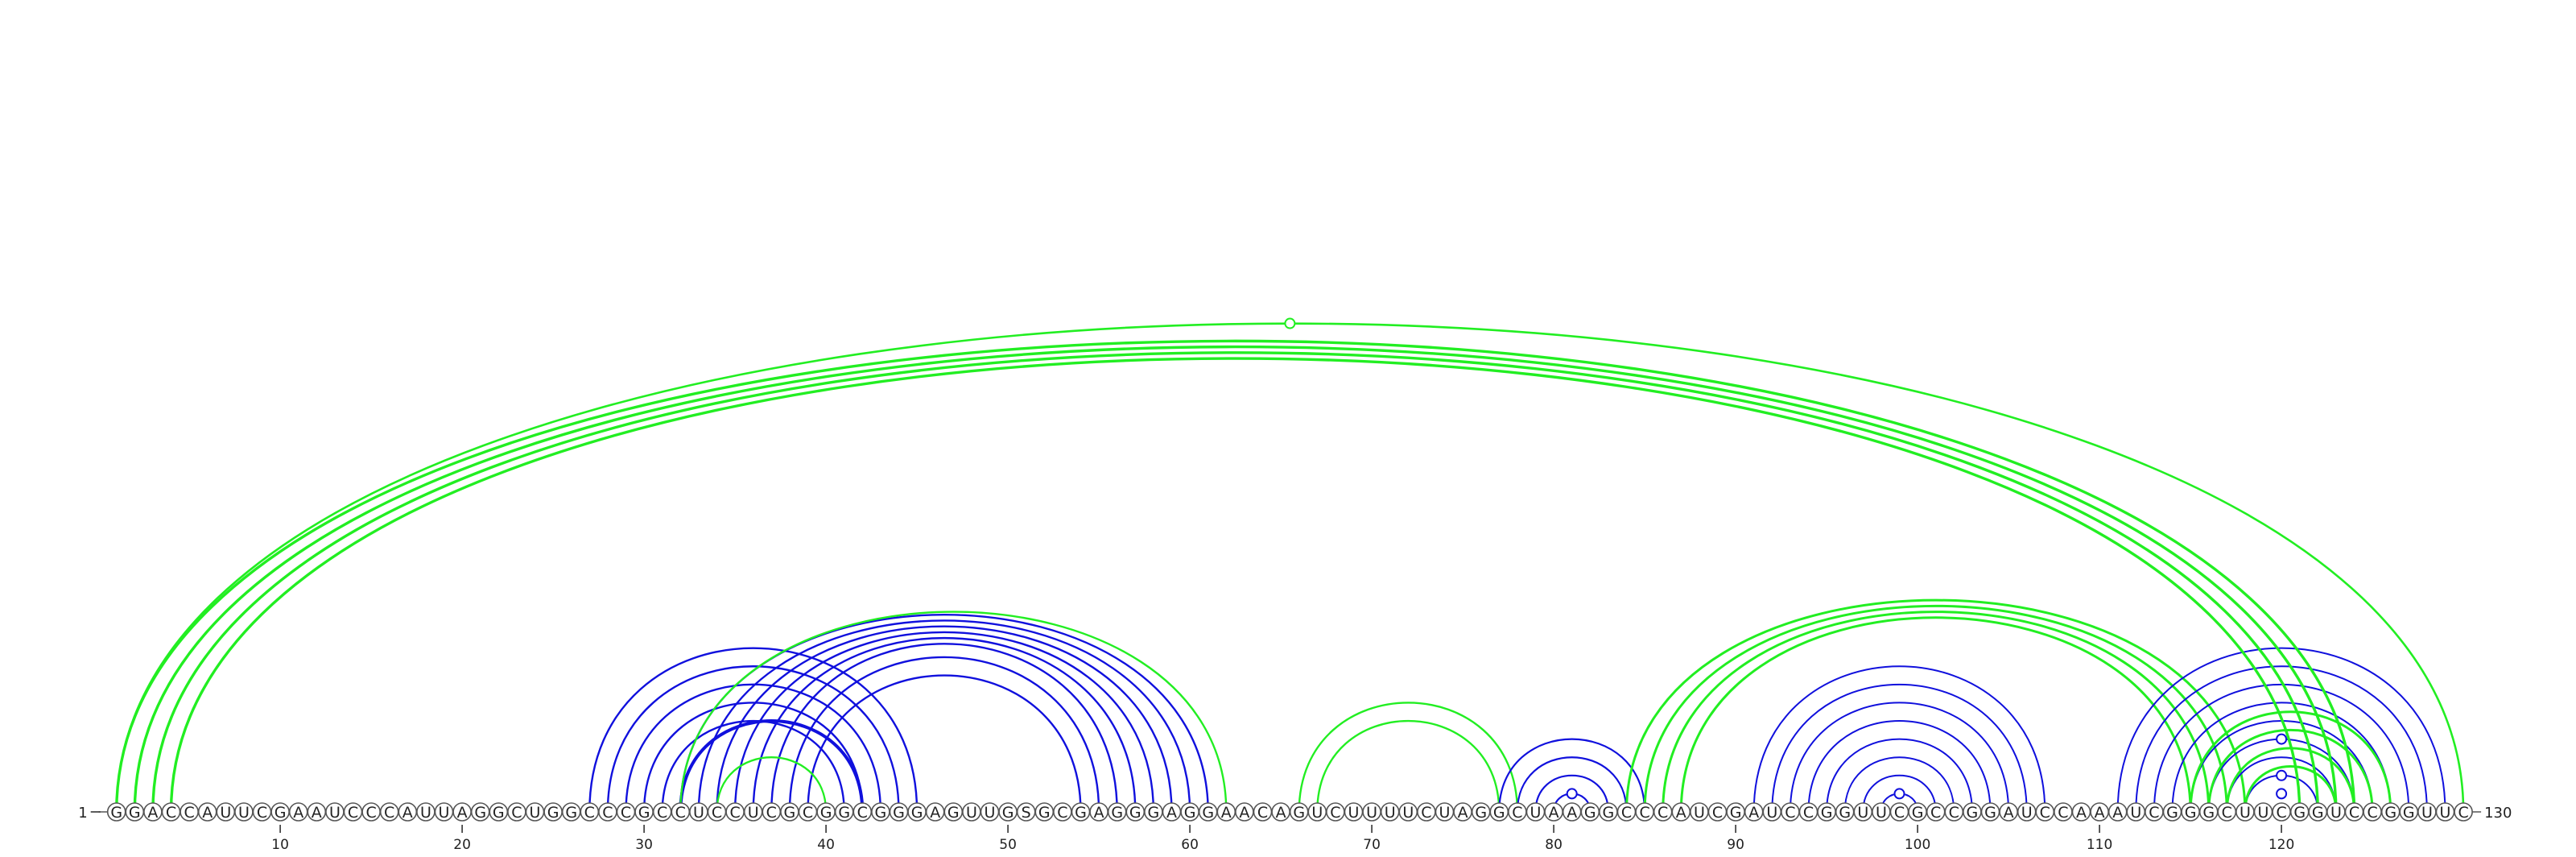 Image resolution: width=2576 pixels, height=857 pixels. I want to click on base-21: G, so click(480, 812).